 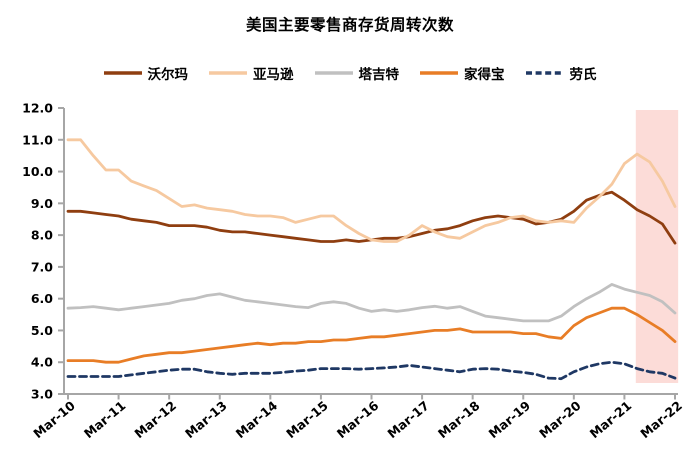 What do you see at coordinates (228, 73) in the screenshot?
I see `legend-swatch-amazon` at bounding box center [228, 73].